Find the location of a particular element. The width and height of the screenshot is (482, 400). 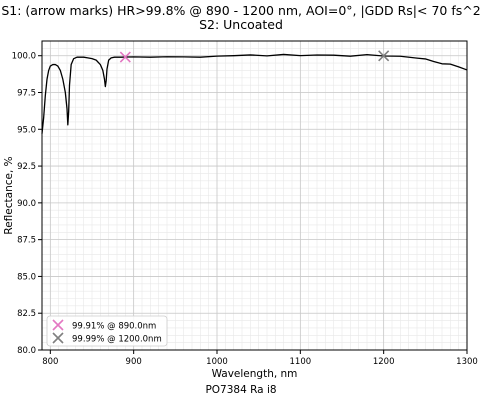

x-tick-label: 1200 is located at coordinates (384, 362).